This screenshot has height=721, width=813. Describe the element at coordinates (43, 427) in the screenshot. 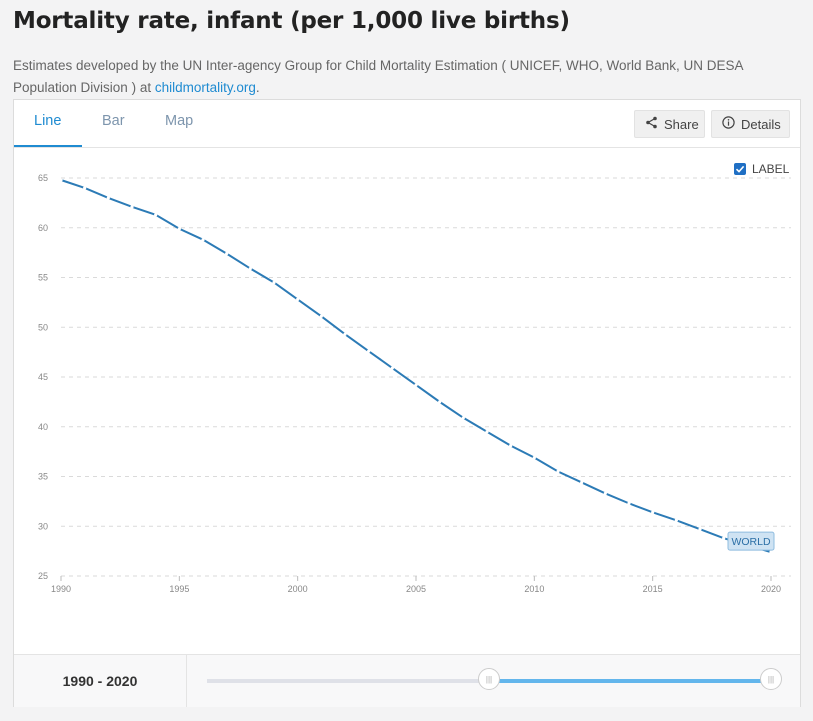

I see `y-tick-label: 40` at that location.